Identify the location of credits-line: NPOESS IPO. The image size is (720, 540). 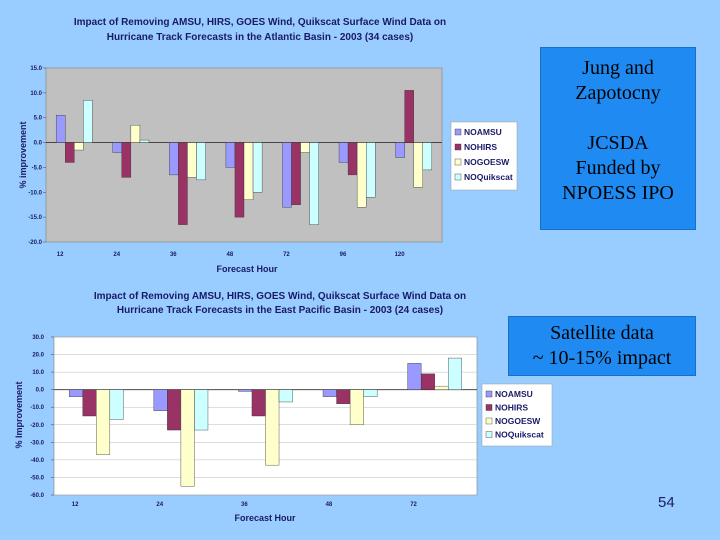
(618, 193).